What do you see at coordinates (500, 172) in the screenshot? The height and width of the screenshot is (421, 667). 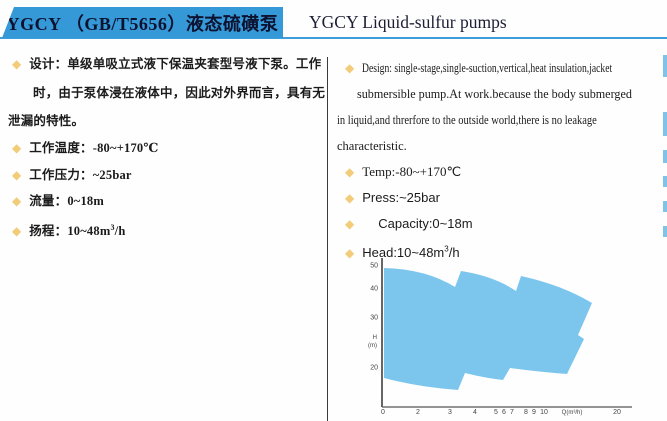 I see `temp-item-en: ◆ Temp:-80~+170℃` at bounding box center [500, 172].